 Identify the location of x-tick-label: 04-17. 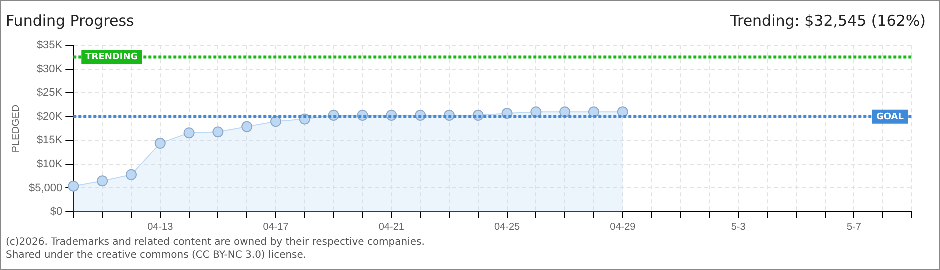
(276, 227).